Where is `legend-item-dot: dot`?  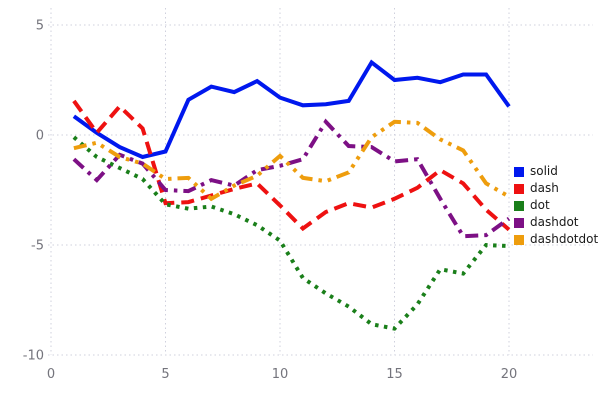
legend-item-dot: dot is located at coordinates (556, 205).